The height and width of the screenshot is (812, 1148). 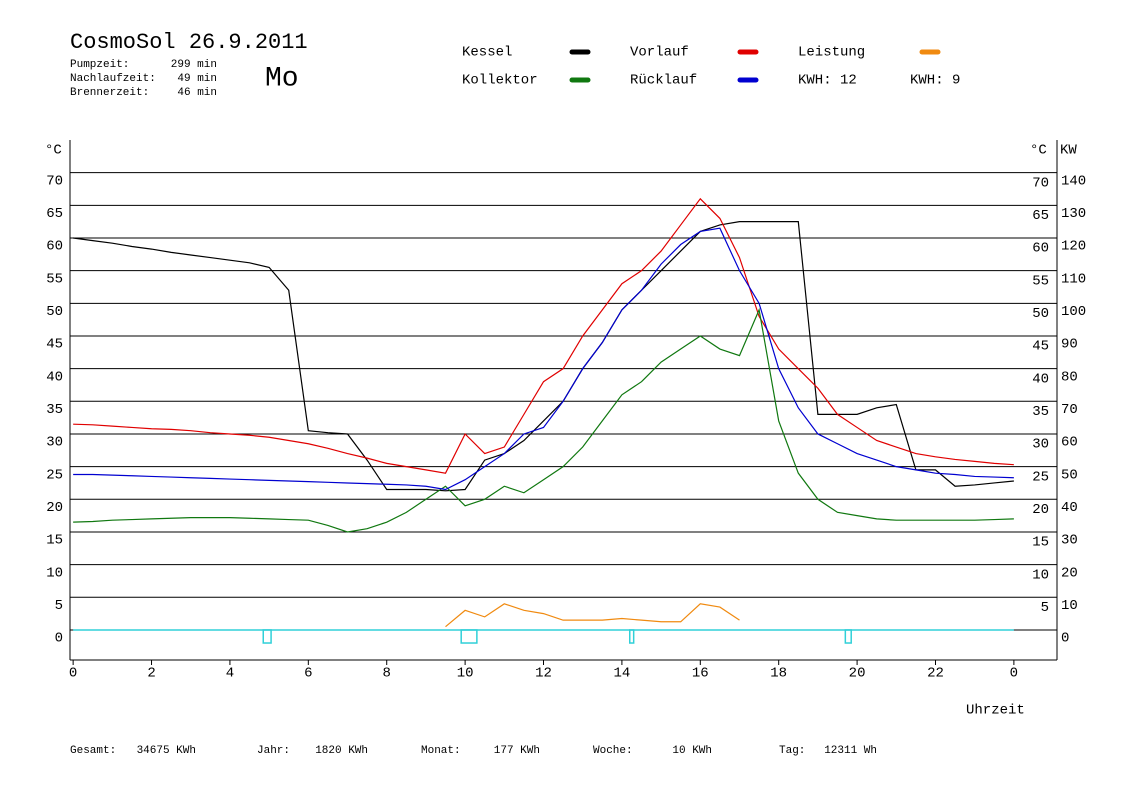 What do you see at coordinates (387, 674) in the screenshot?
I see `x-tick-label: 8` at bounding box center [387, 674].